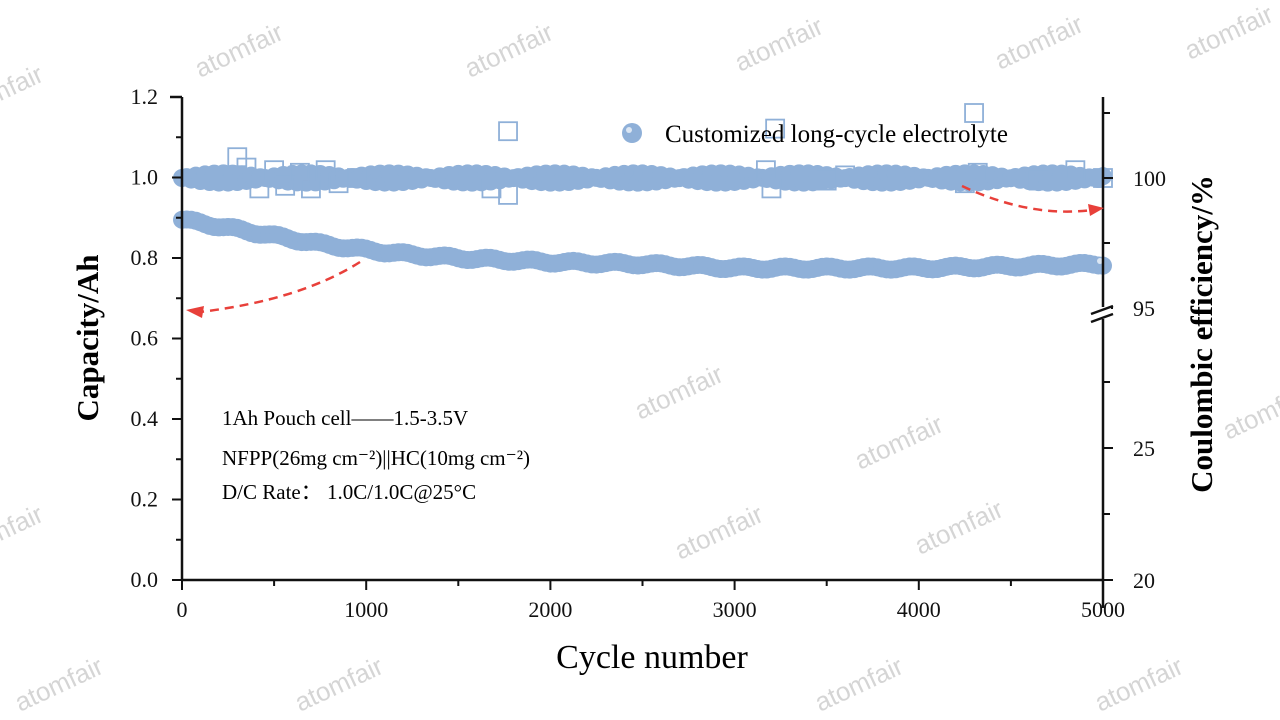  I want to click on x-tick-label: 5000, so click(1103, 609).